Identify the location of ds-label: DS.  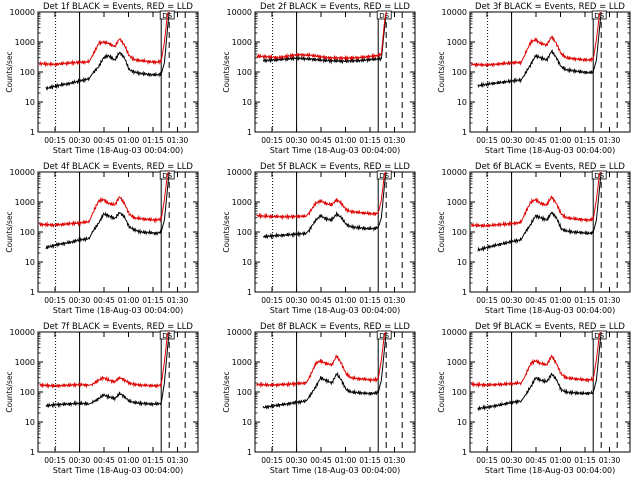
(384, 16).